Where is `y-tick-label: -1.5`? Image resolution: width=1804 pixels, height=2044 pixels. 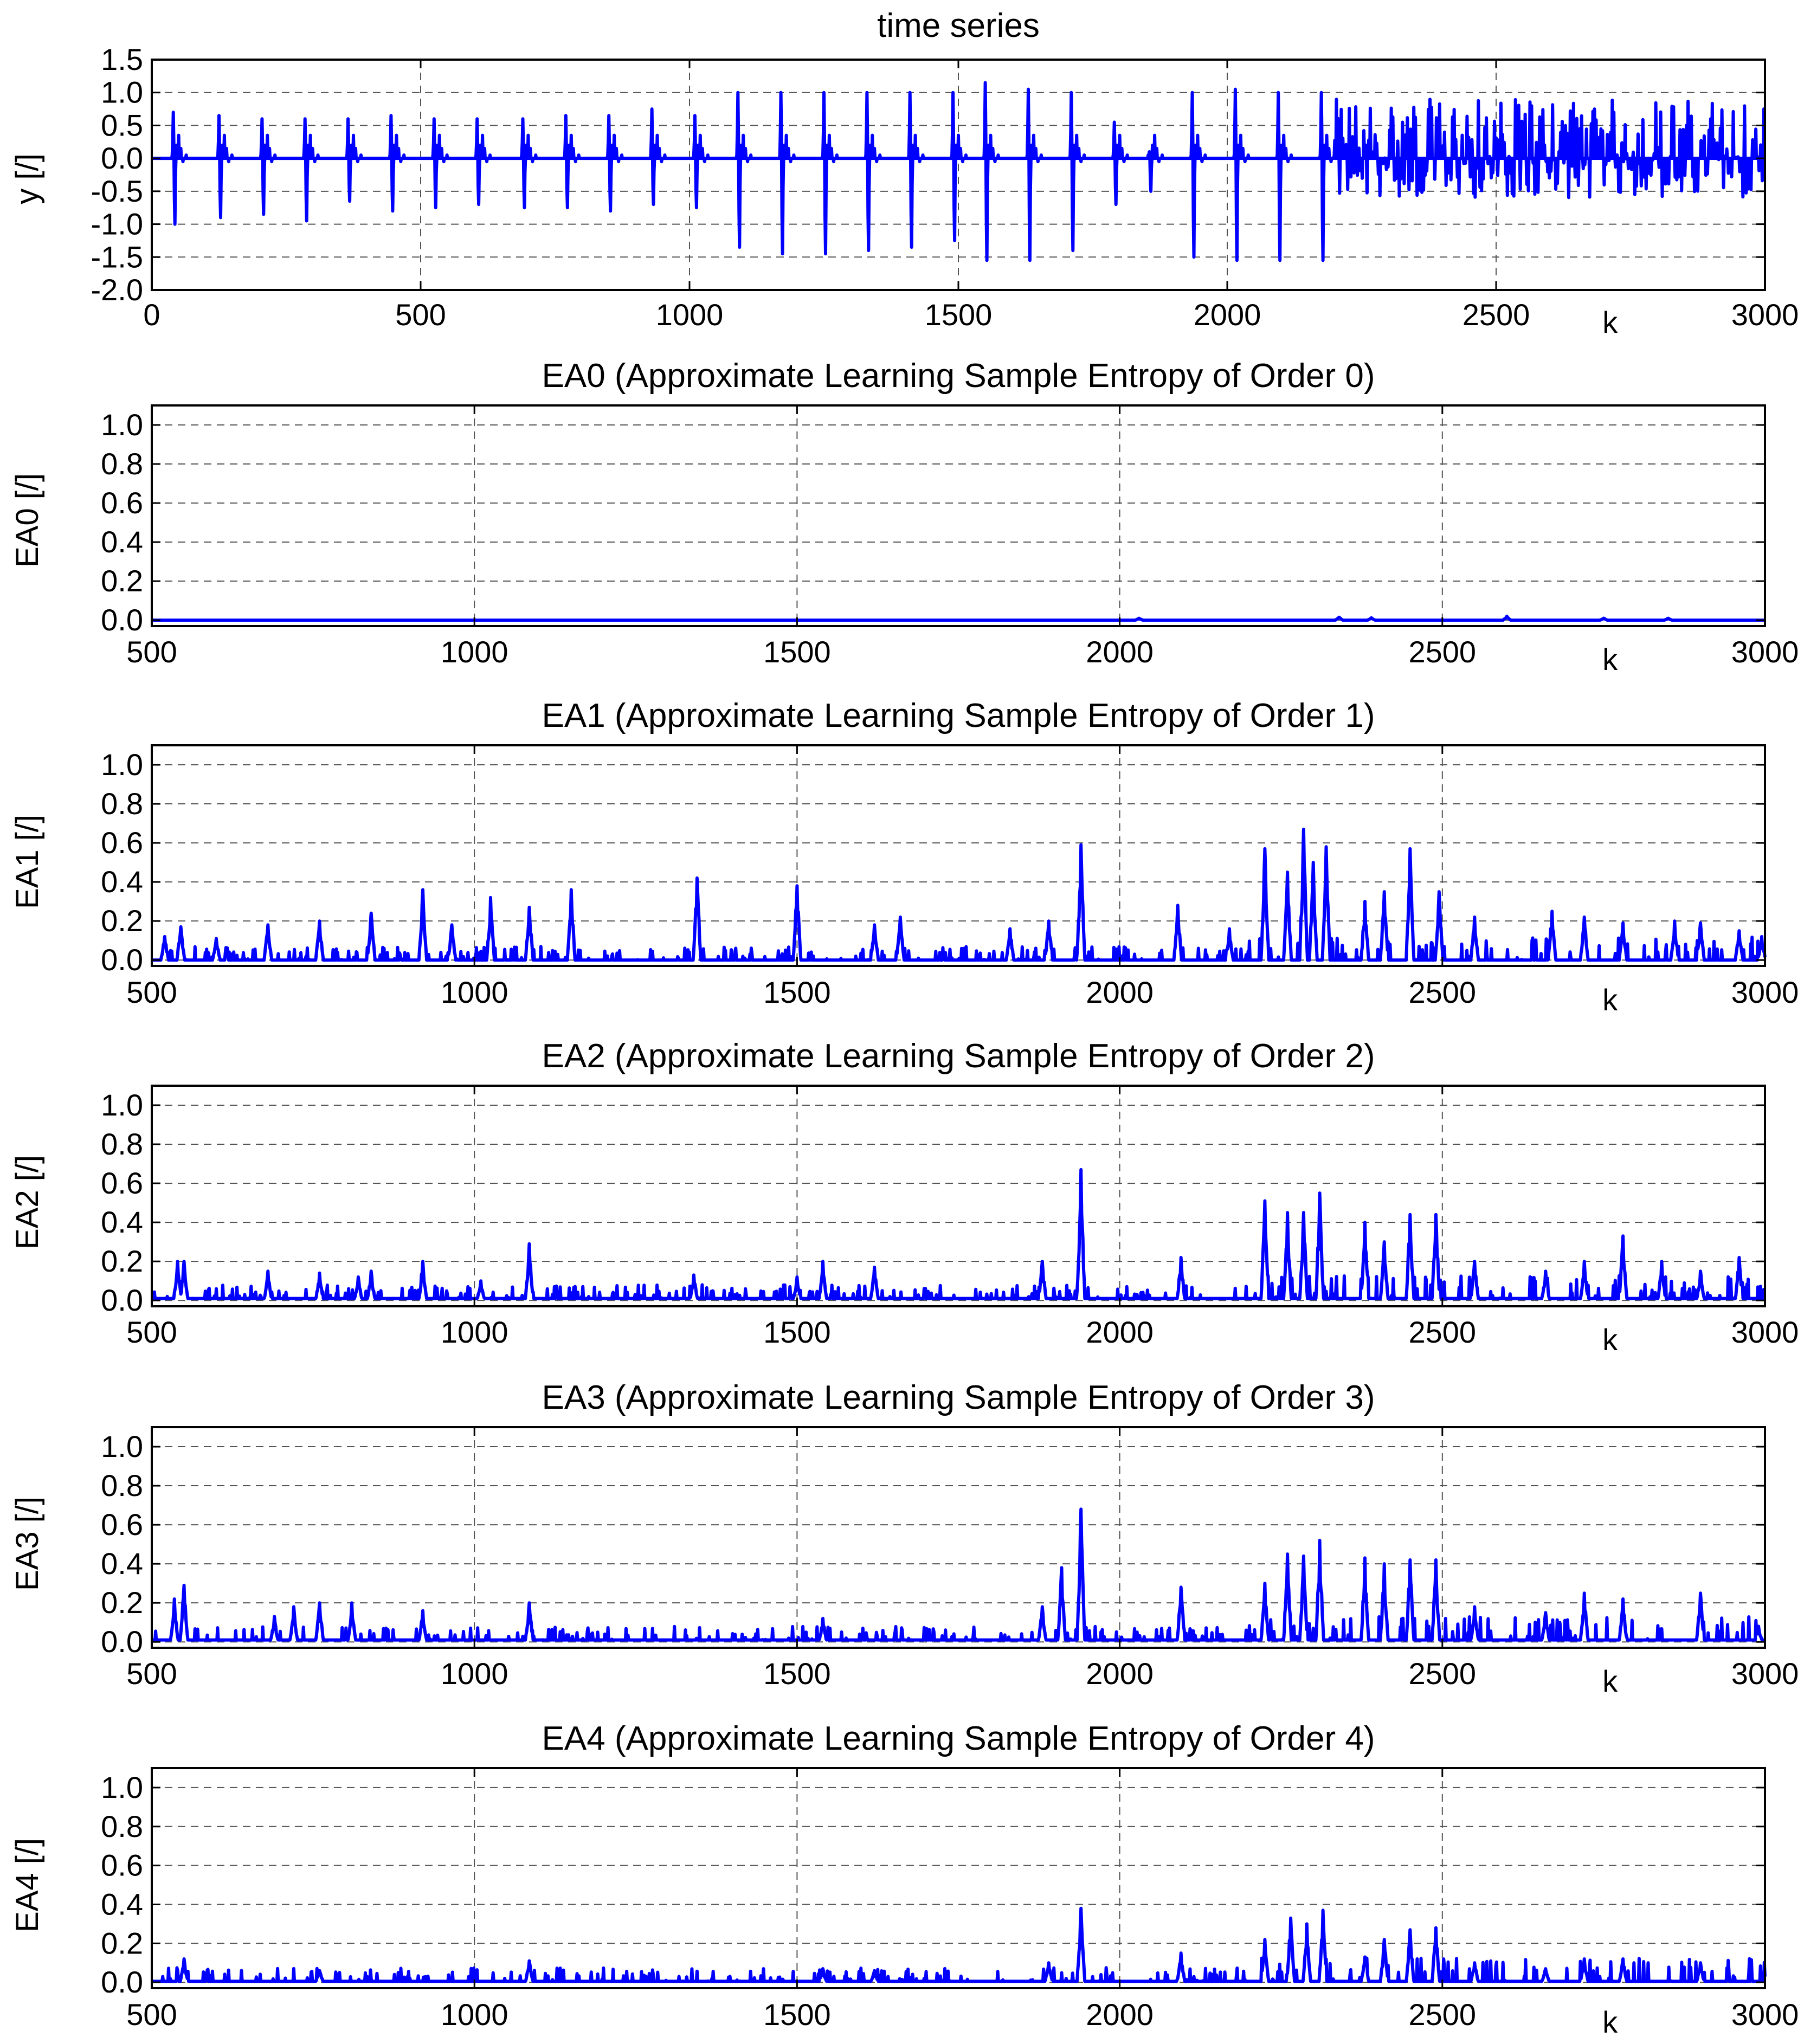 y-tick-label: -1.5 is located at coordinates (117, 257).